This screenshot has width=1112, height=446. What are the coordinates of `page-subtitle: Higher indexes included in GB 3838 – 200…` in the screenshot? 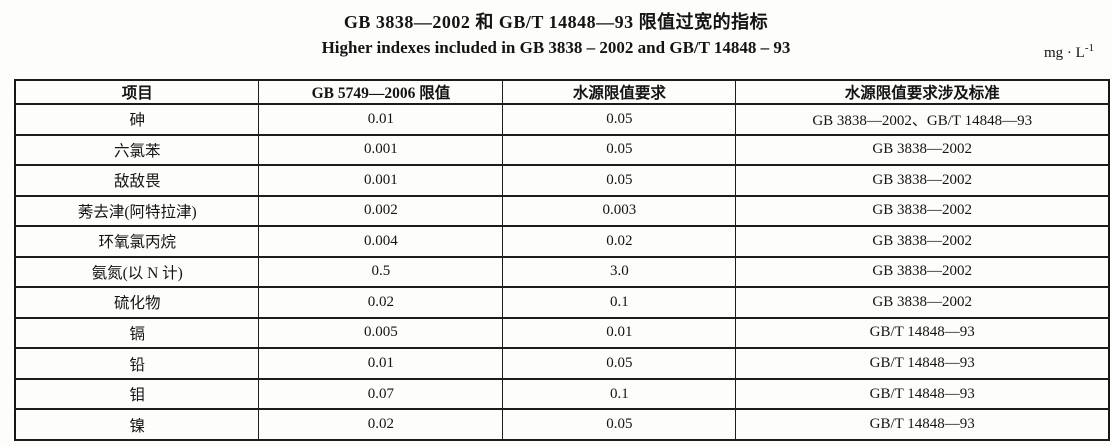 It's located at (556, 47).